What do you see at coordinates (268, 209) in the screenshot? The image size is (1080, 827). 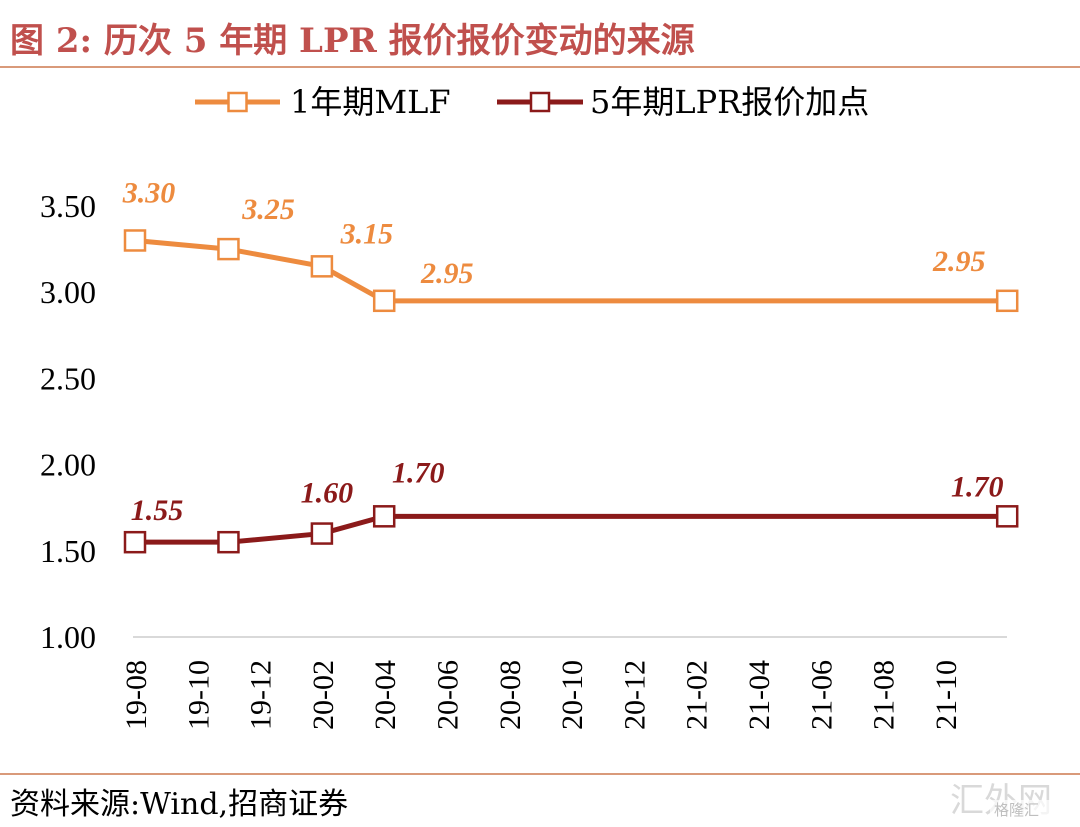 I see `data-label: 3.25` at bounding box center [268, 209].